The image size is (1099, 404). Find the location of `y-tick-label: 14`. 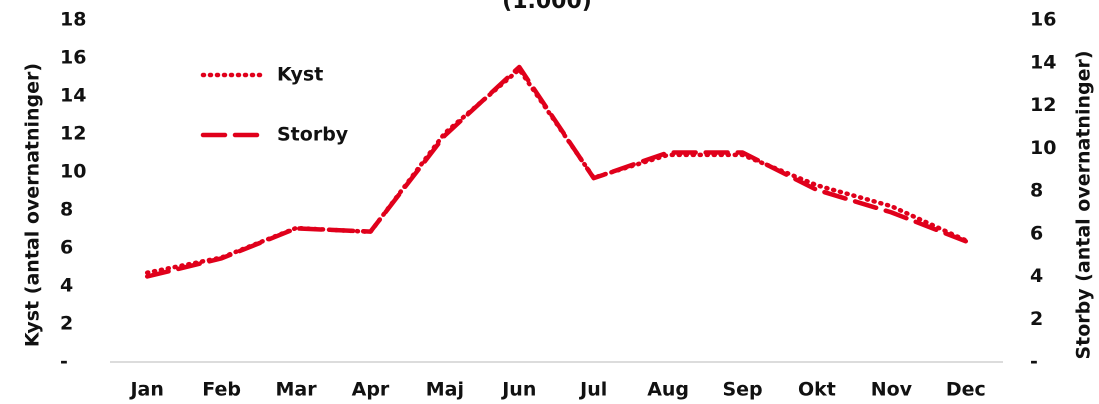

y-tick-label: 14 is located at coordinates (73, 96).